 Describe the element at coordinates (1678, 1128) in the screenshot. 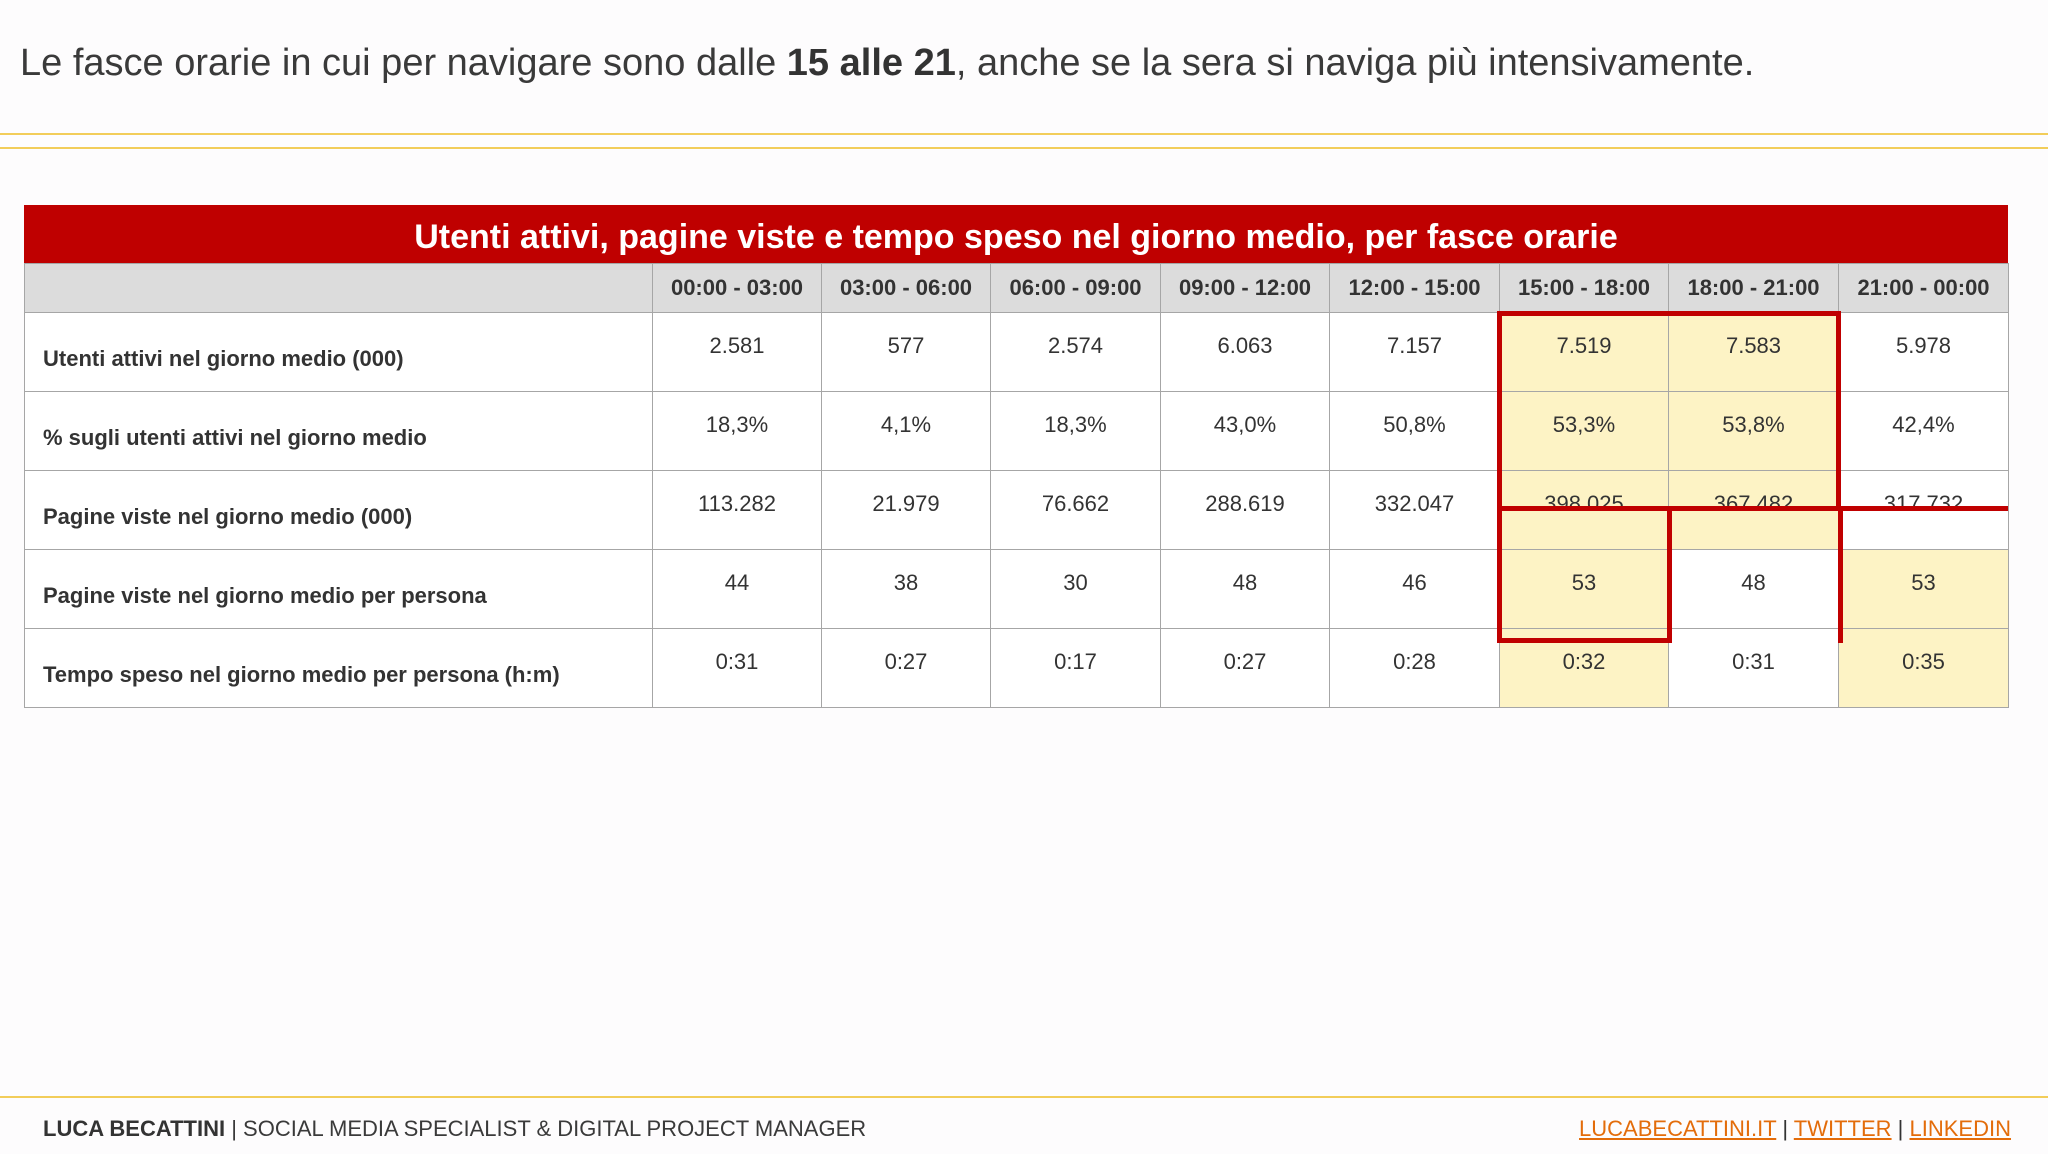

I see `website-link: LUCABECATTINI.IT` at that location.